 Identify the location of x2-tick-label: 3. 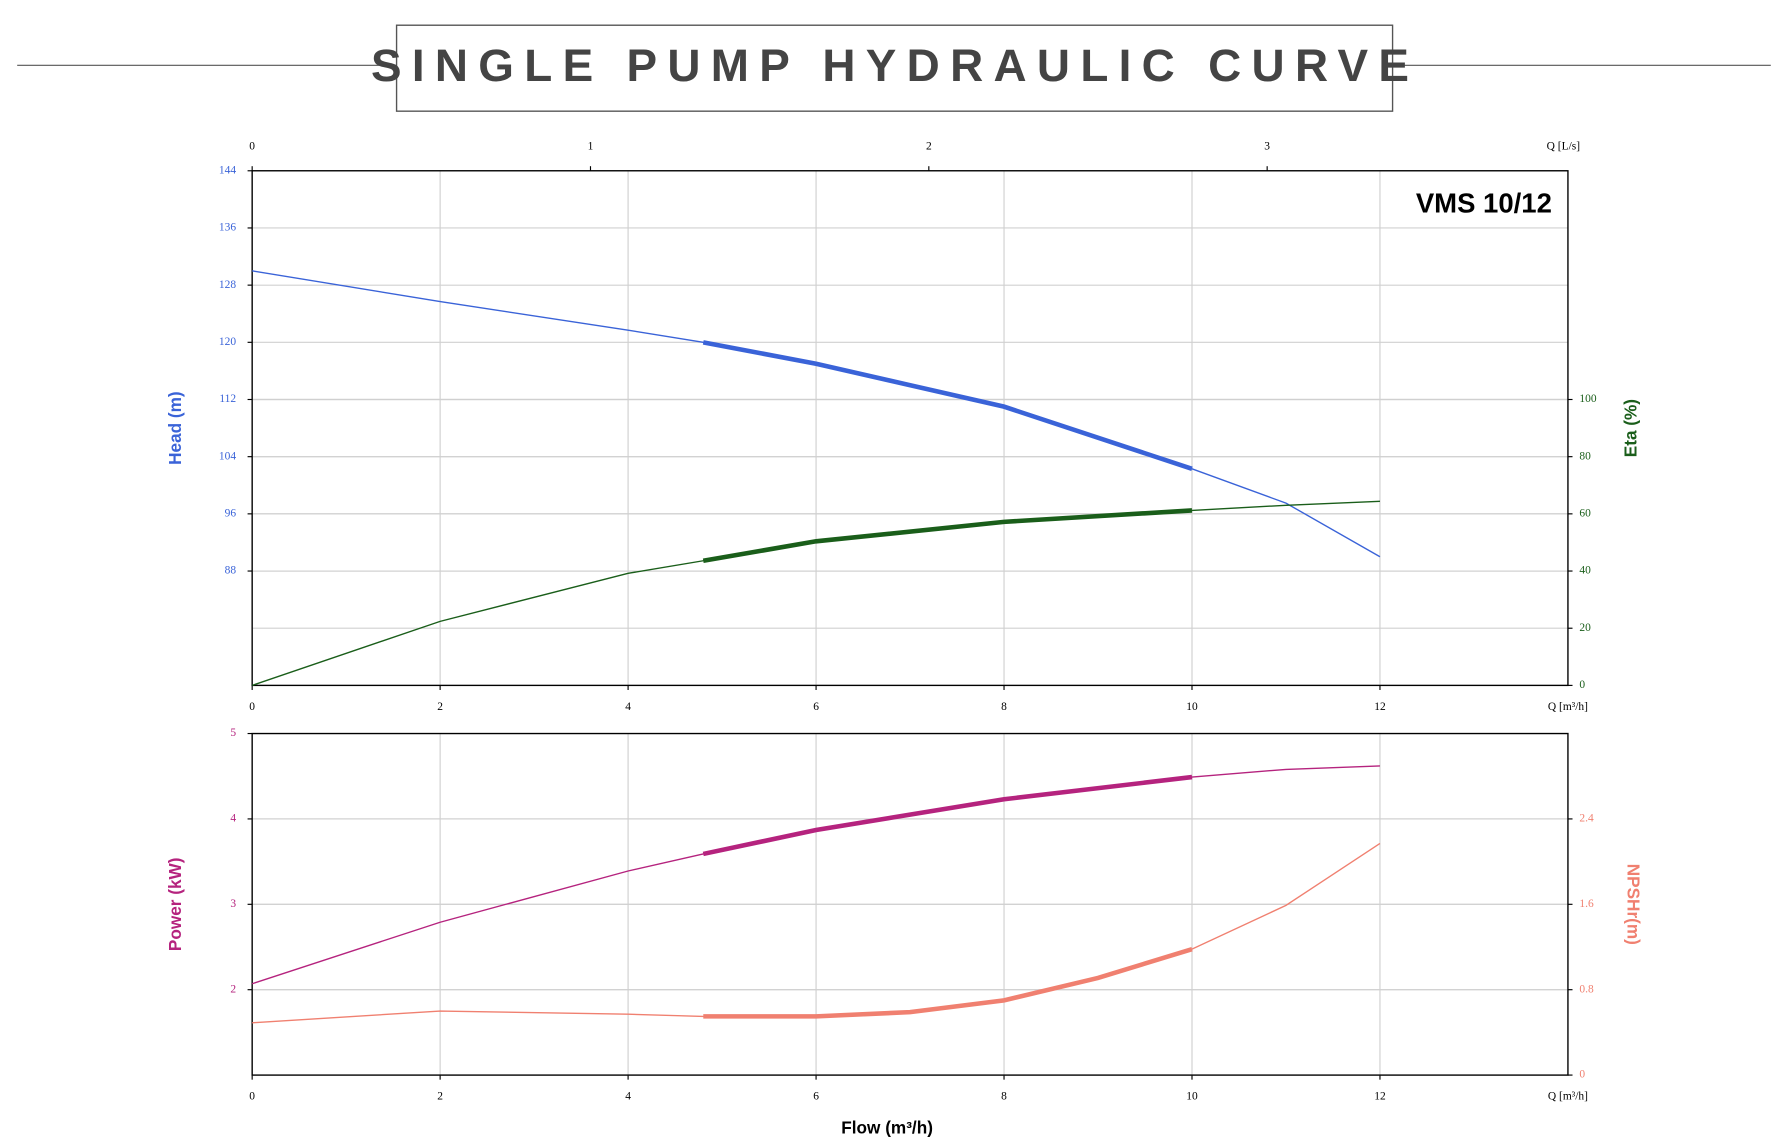
(1267, 146).